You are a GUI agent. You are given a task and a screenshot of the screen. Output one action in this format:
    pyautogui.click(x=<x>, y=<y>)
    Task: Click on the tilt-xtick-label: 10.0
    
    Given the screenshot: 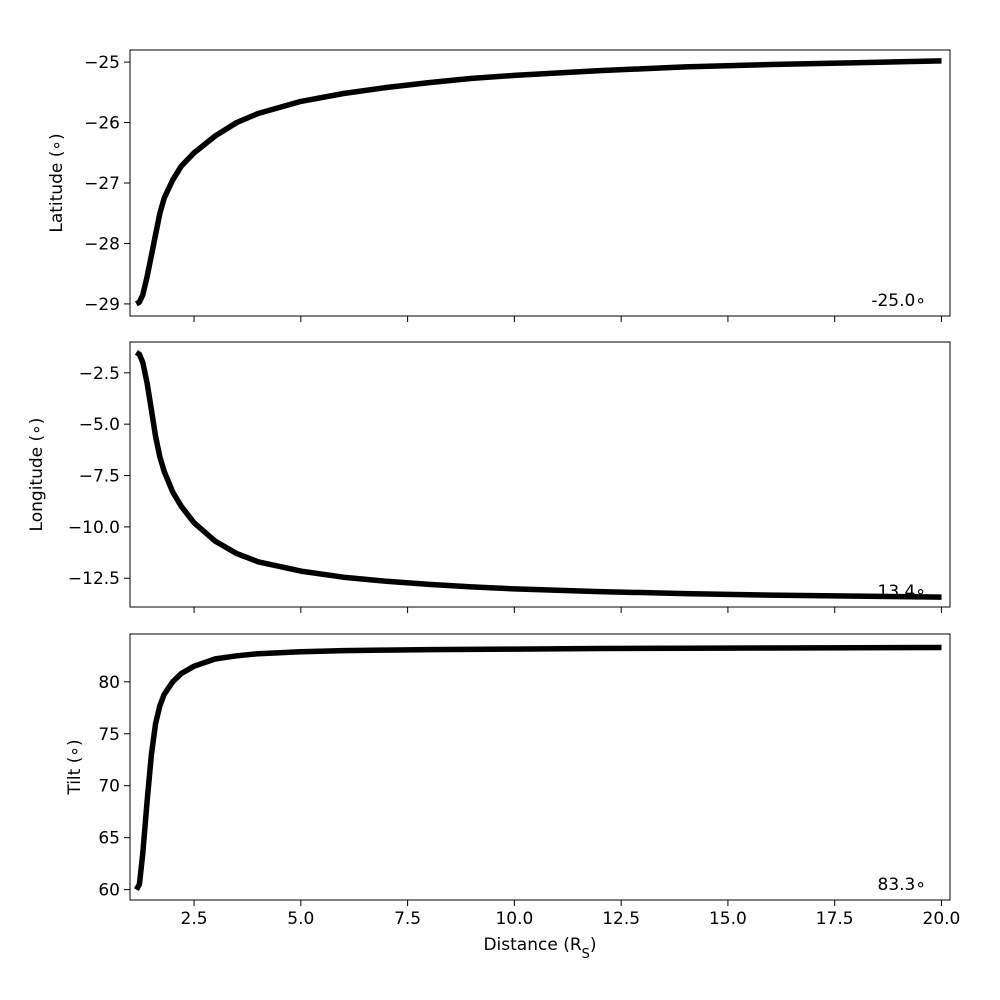 What is the action you would take?
    pyautogui.click(x=514, y=919)
    